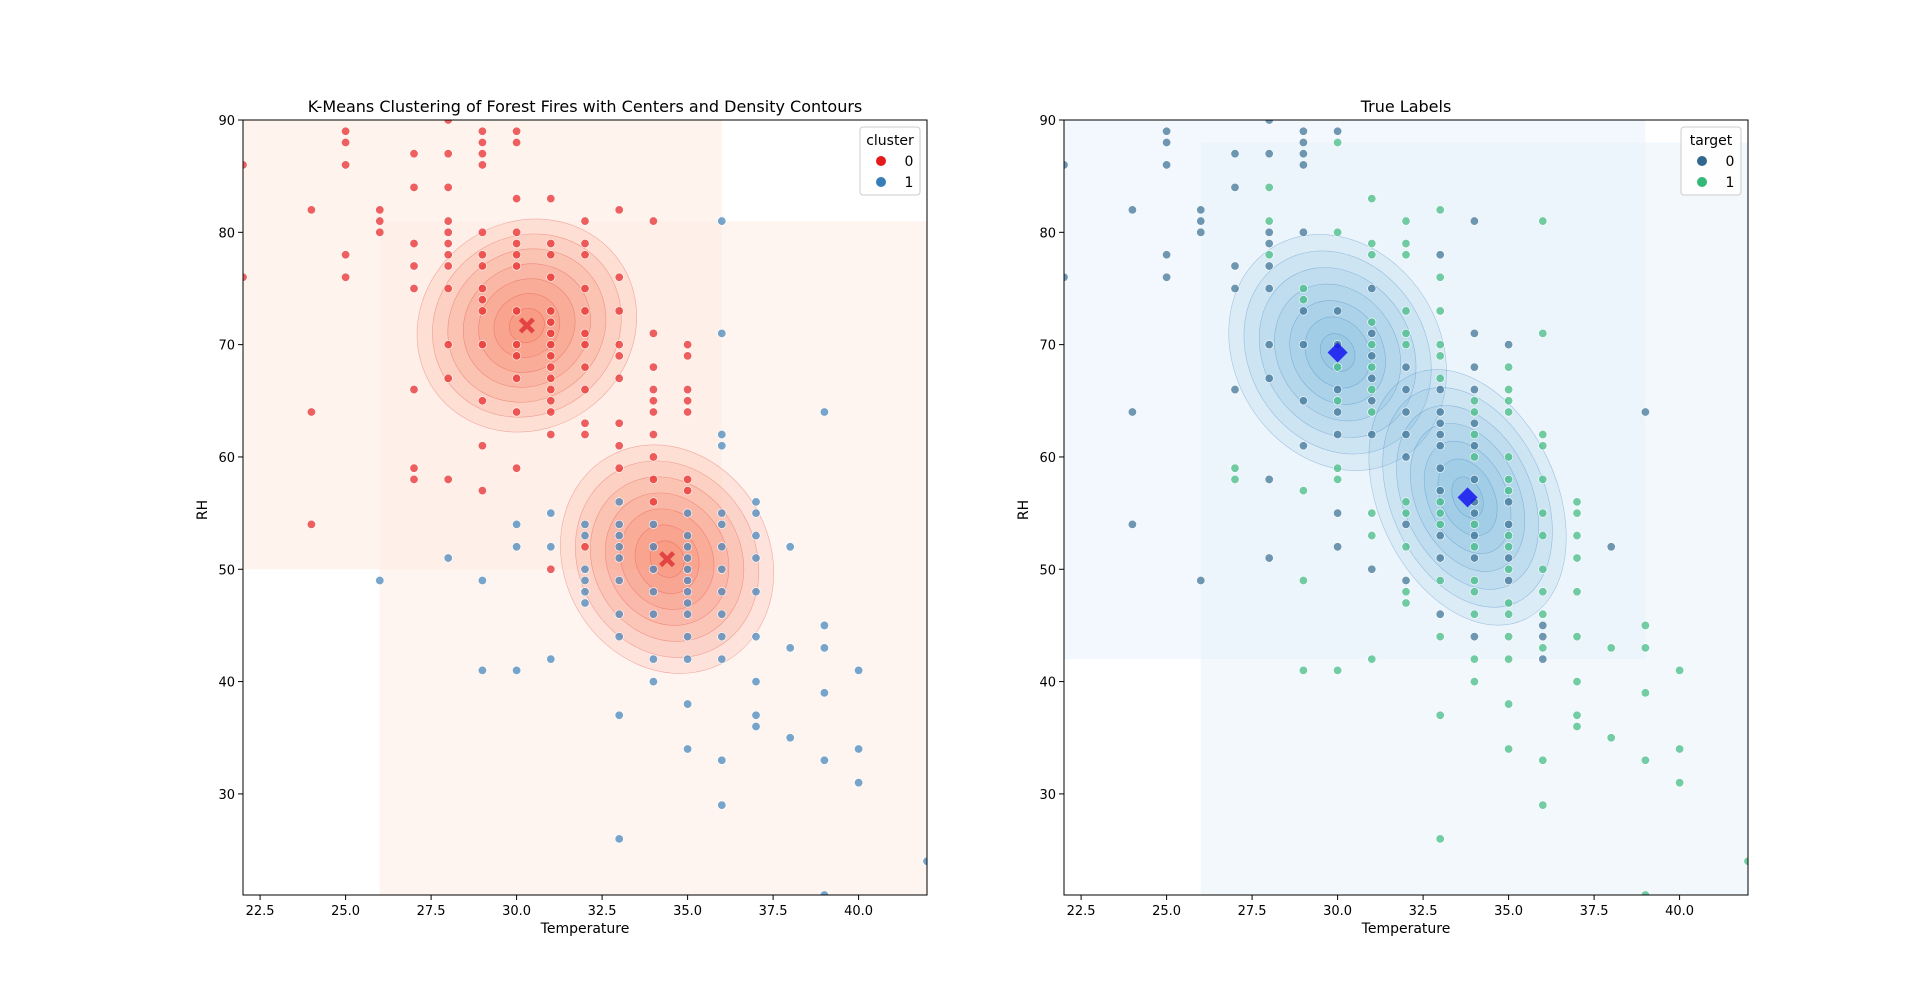 The image size is (1920, 993). What do you see at coordinates (667, 559) in the screenshot?
I see `center-marker` at bounding box center [667, 559].